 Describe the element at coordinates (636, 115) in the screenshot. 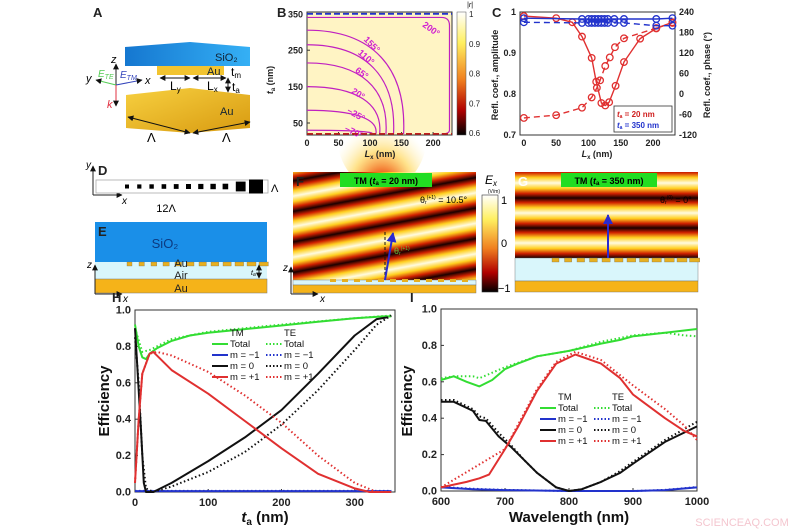

I see `legend-entry: ta = 20 nm` at that location.